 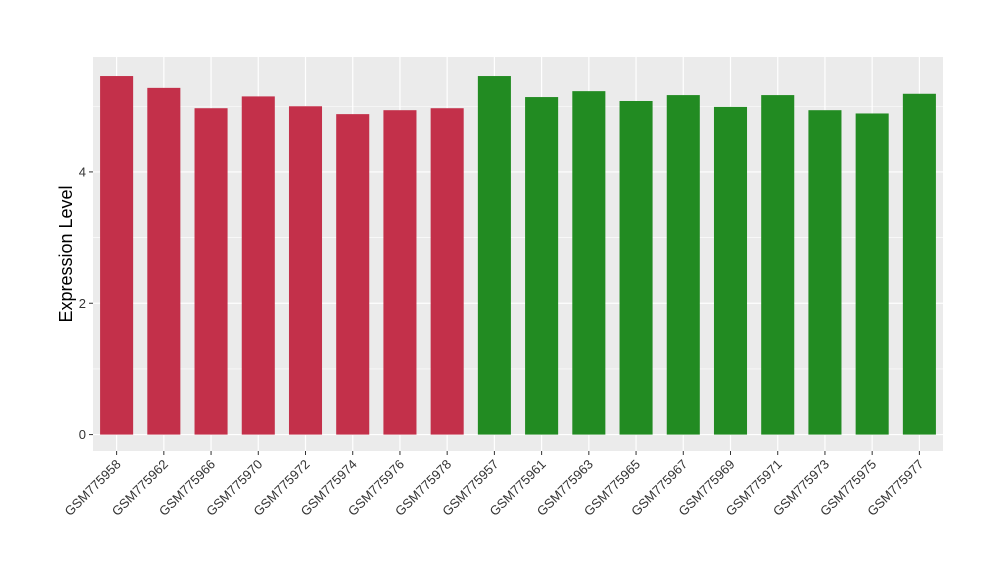 What do you see at coordinates (258, 265) in the screenshot?
I see `bar-GSM775970` at bounding box center [258, 265].